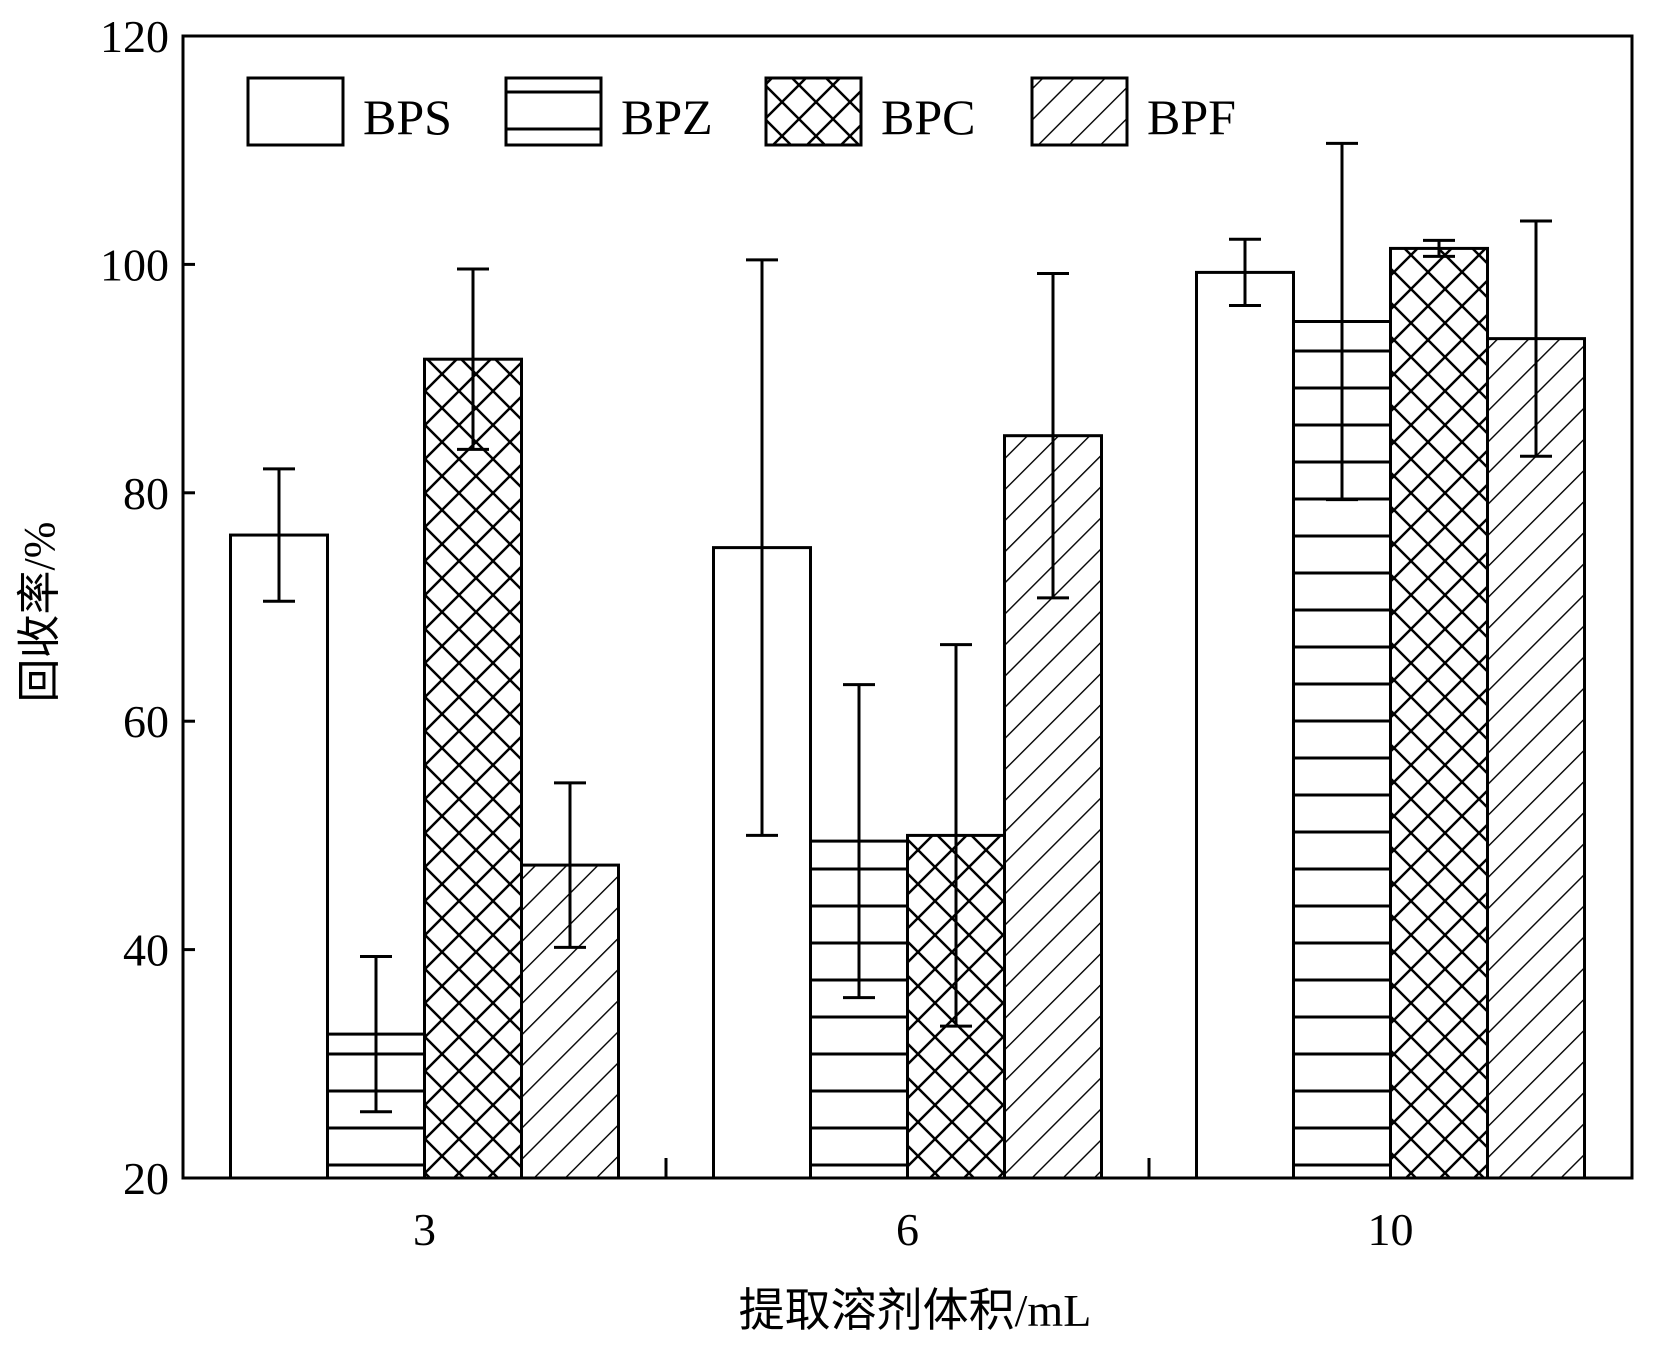 The width and height of the screenshot is (1654, 1351). What do you see at coordinates (134, 36) in the screenshot?
I see `y-tick-label: 120` at bounding box center [134, 36].